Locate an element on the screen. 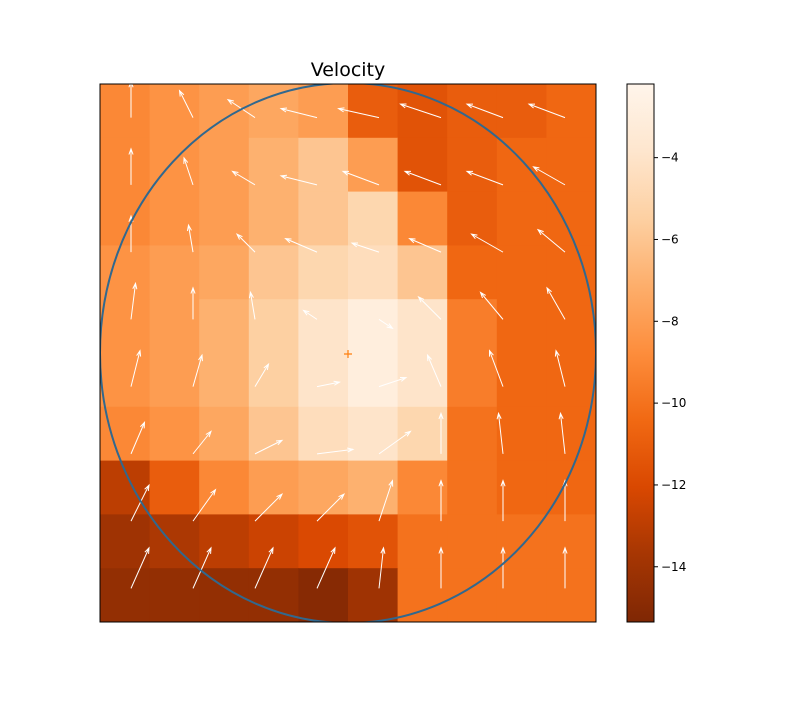 The image size is (800, 704). colorbar-tick-label: −8 is located at coordinates (670, 321).